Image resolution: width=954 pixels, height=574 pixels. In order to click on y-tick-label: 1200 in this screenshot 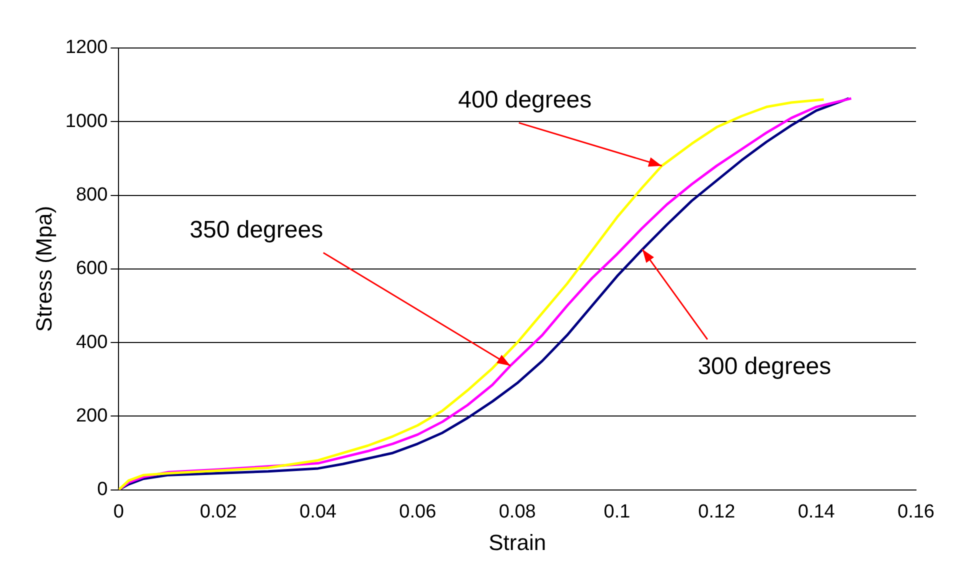, I will do `click(86, 47)`.